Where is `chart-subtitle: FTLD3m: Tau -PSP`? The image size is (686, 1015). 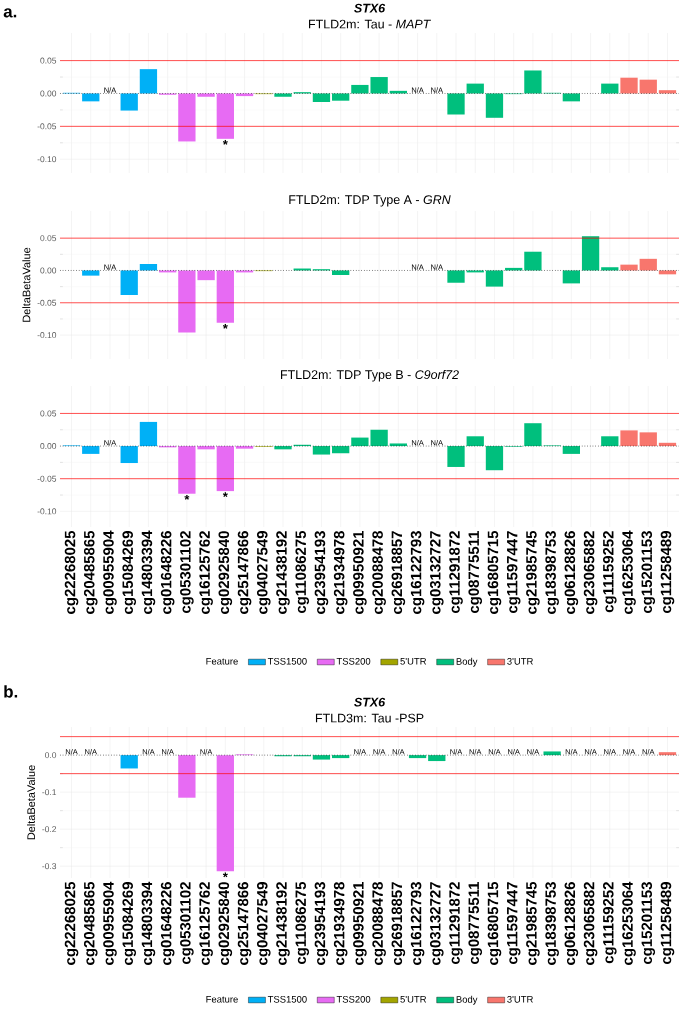
chart-subtitle: FTLD3m: Tau -PSP is located at coordinates (369, 718).